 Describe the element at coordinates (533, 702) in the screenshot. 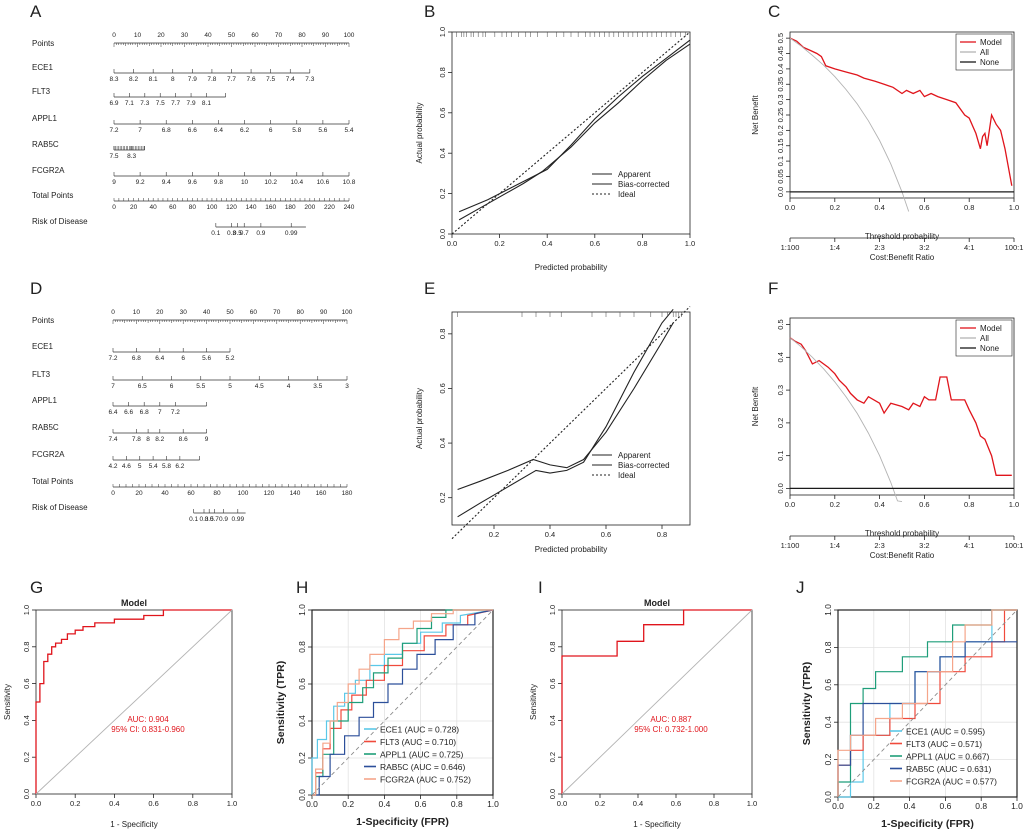

I see `y-axis-title: Sensitivity` at that location.